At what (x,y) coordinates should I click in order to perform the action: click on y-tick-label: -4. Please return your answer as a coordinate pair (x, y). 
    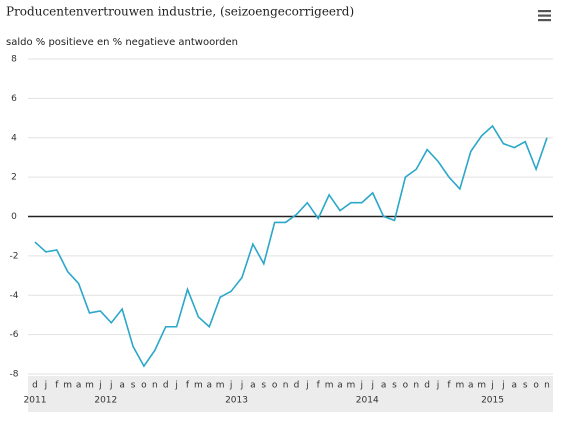
    Looking at the image, I should click on (14, 296).